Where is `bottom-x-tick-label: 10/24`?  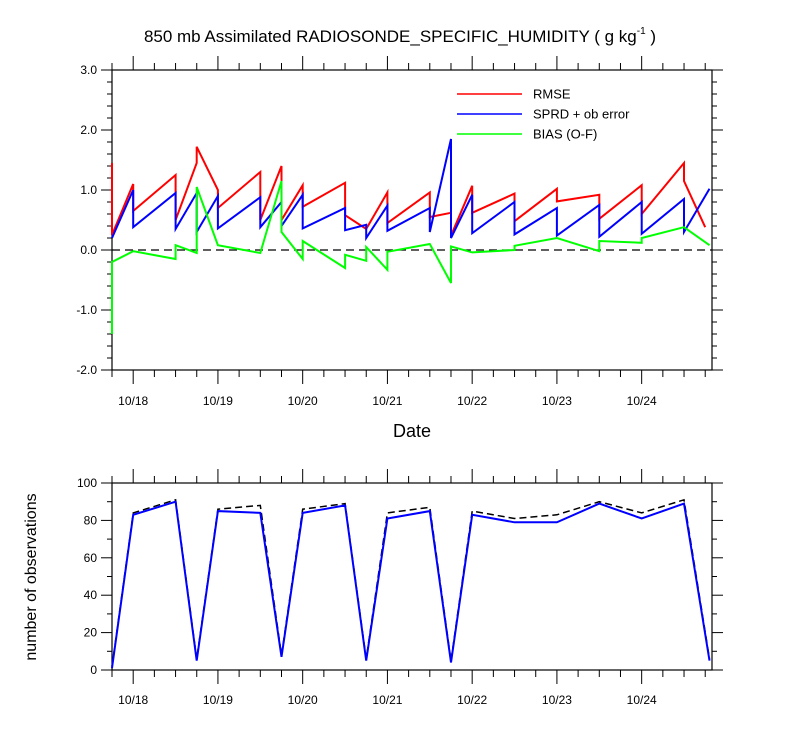 bottom-x-tick-label: 10/24 is located at coordinates (642, 700).